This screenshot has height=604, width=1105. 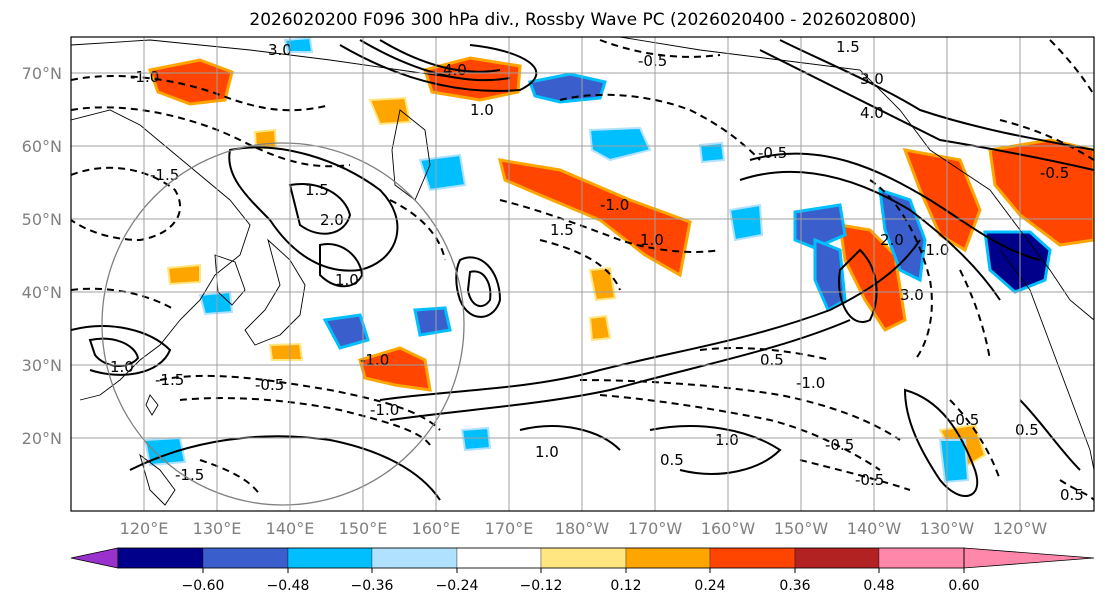 I want to click on lon-label: 160°E, so click(x=436, y=528).